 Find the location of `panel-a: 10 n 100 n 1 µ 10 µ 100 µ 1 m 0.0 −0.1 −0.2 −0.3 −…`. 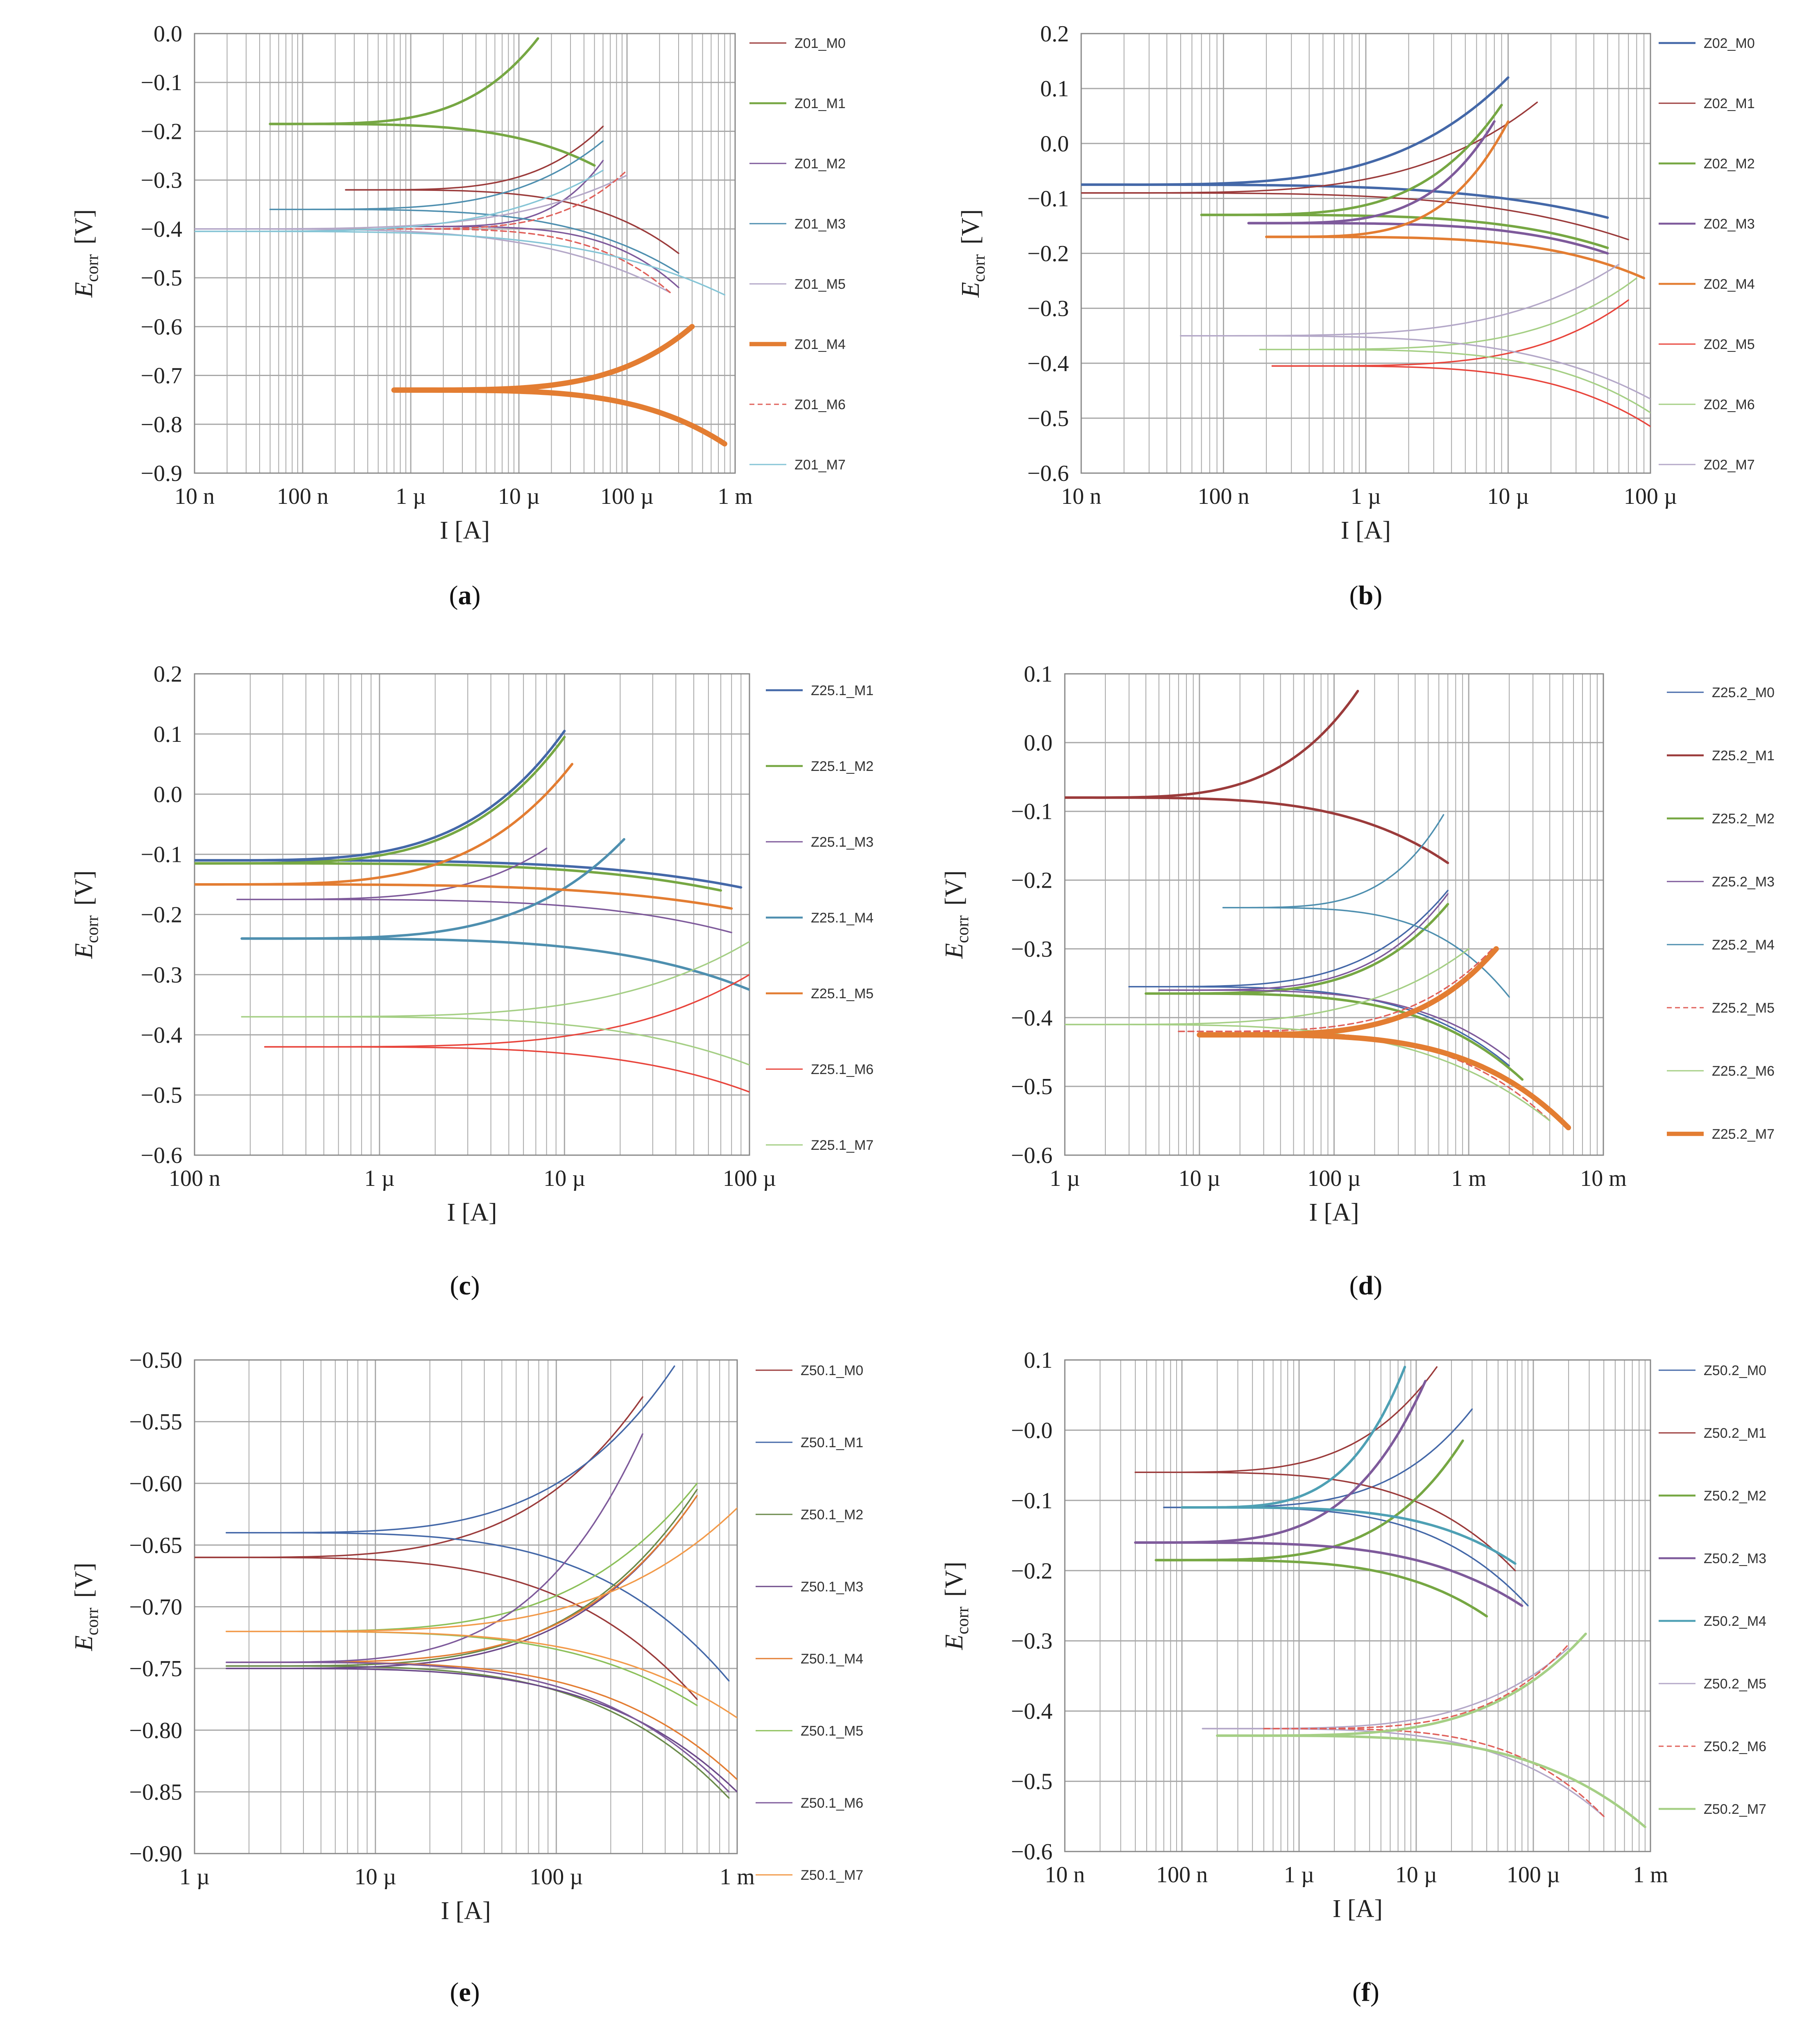

panel-a: 10 n 100 n 1 µ 10 µ 100 µ 1 m 0.0 −0.1 −0.2 −0.3 −… is located at coordinates (458, 316).